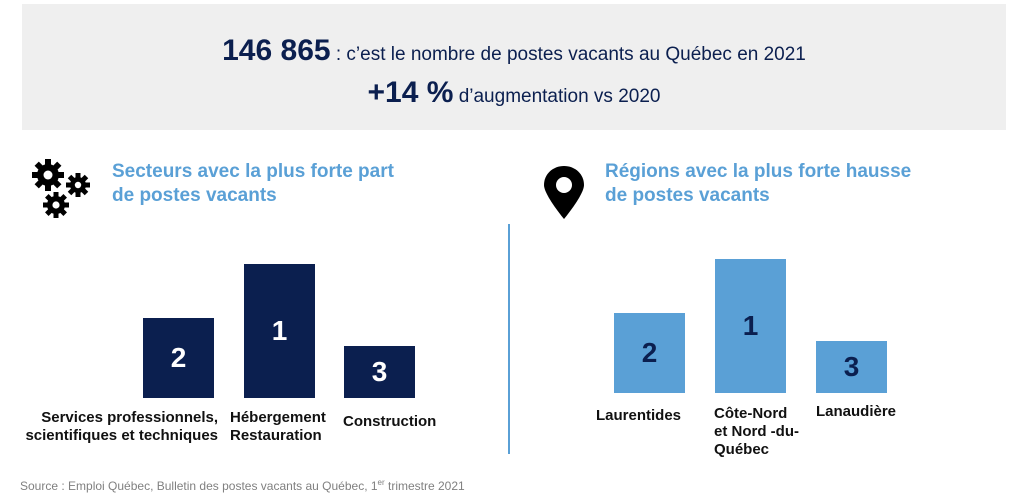 This screenshot has width=1024, height=500. What do you see at coordinates (856, 411) in the screenshot?
I see `right-category-3: Lanaudière` at bounding box center [856, 411].